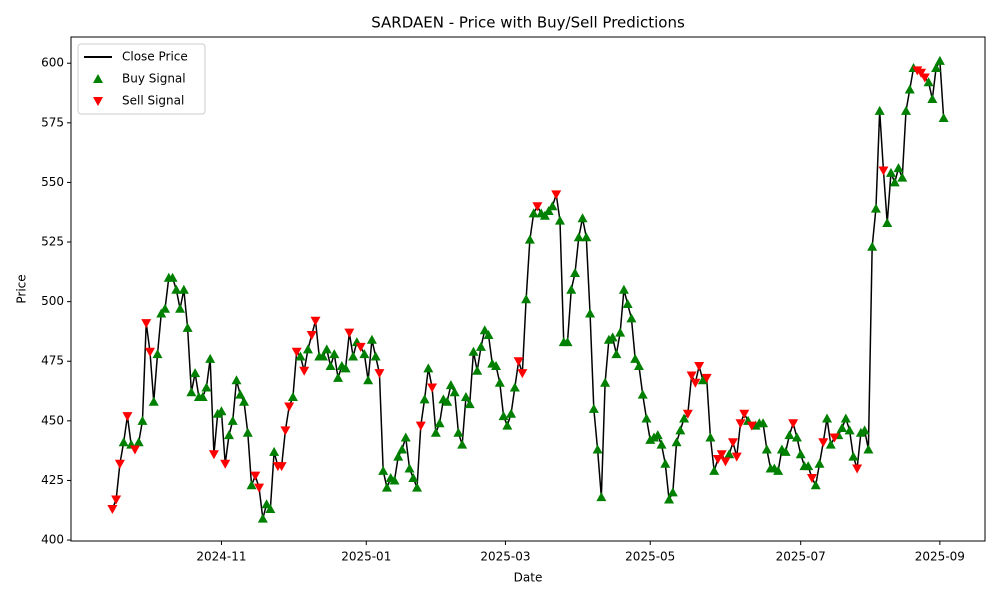 The height and width of the screenshot is (600, 1000). Describe the element at coordinates (52, 63) in the screenshot. I see `y-tick-label: 600` at that location.